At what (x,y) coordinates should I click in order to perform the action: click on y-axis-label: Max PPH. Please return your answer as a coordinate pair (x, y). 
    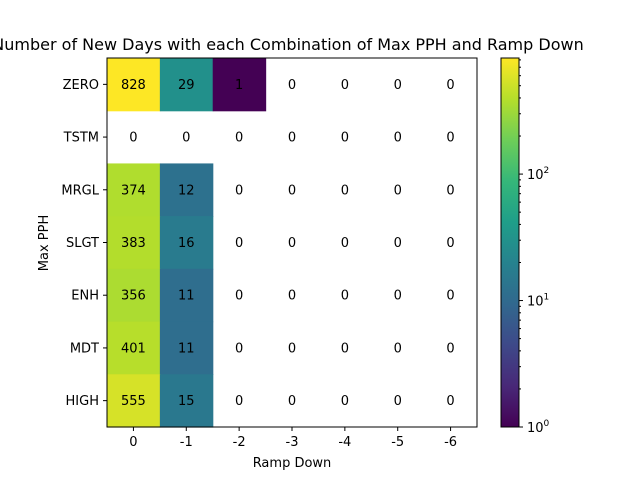
    Looking at the image, I should click on (44, 243).